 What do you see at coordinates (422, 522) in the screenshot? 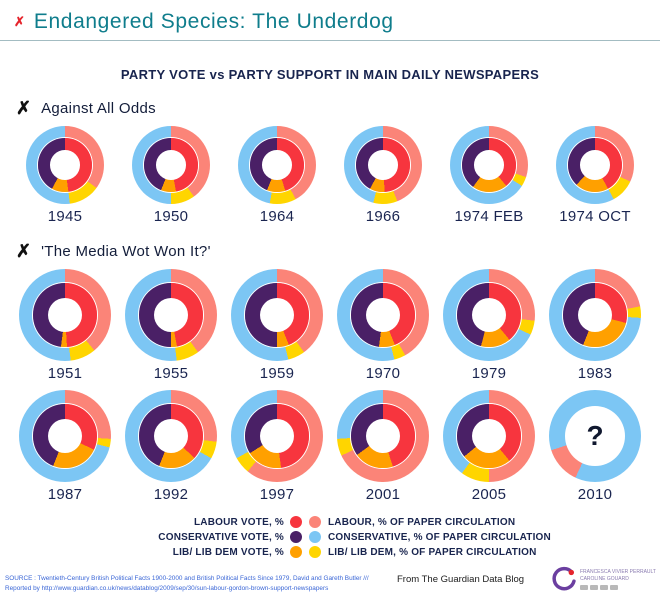
I see `legend-label-labour-papers: LABOUR, % OF PAPER CIRCULATION` at bounding box center [422, 522].